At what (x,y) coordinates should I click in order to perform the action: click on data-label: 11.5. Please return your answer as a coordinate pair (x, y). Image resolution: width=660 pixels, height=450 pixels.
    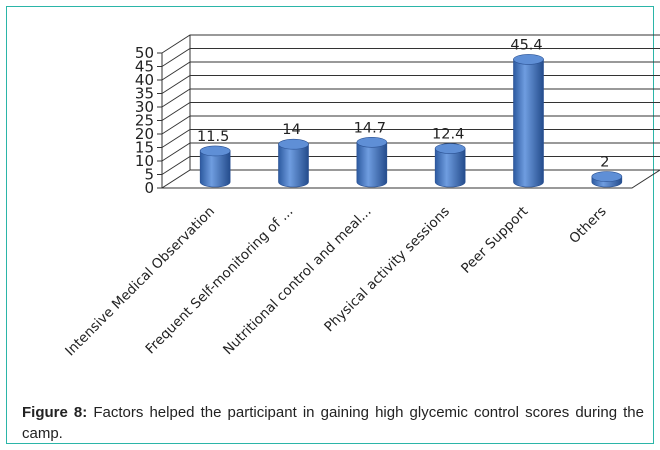
    Looking at the image, I should click on (213, 137).